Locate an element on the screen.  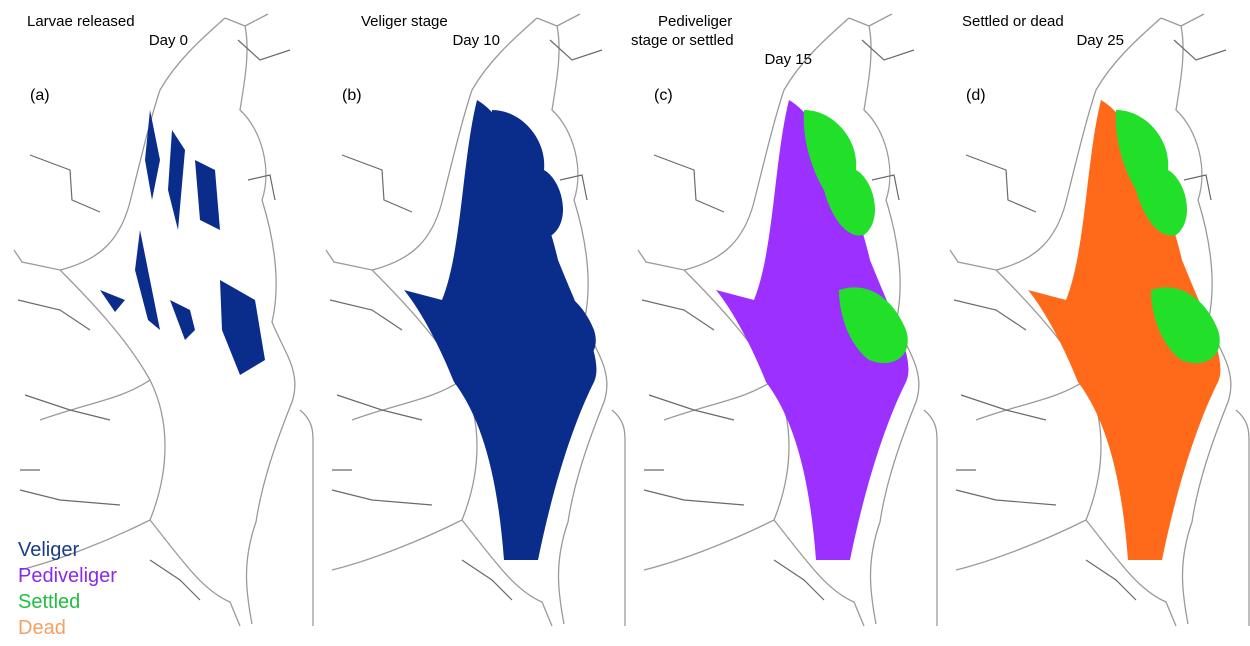
larvae-area is located at coordinates (182, 242).